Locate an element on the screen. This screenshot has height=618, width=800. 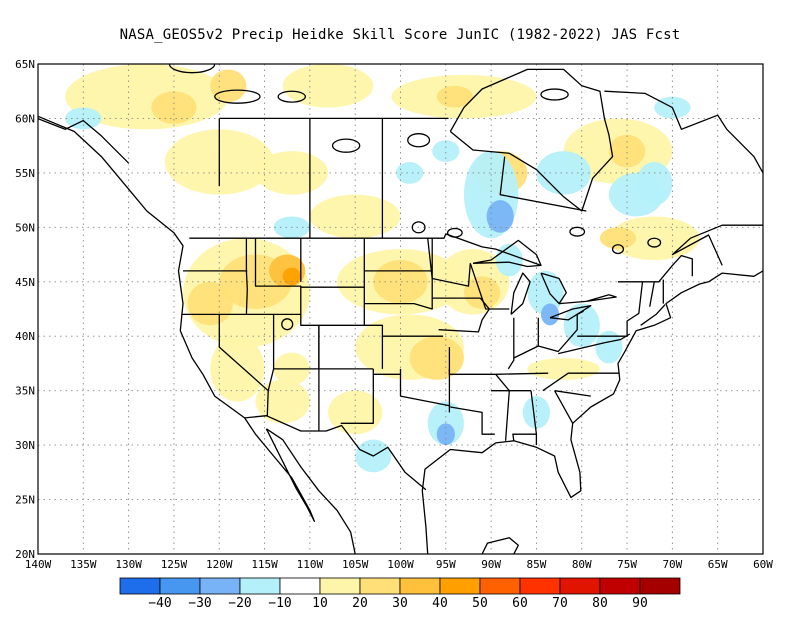
colorbar-label: 80 is located at coordinates (600, 603).